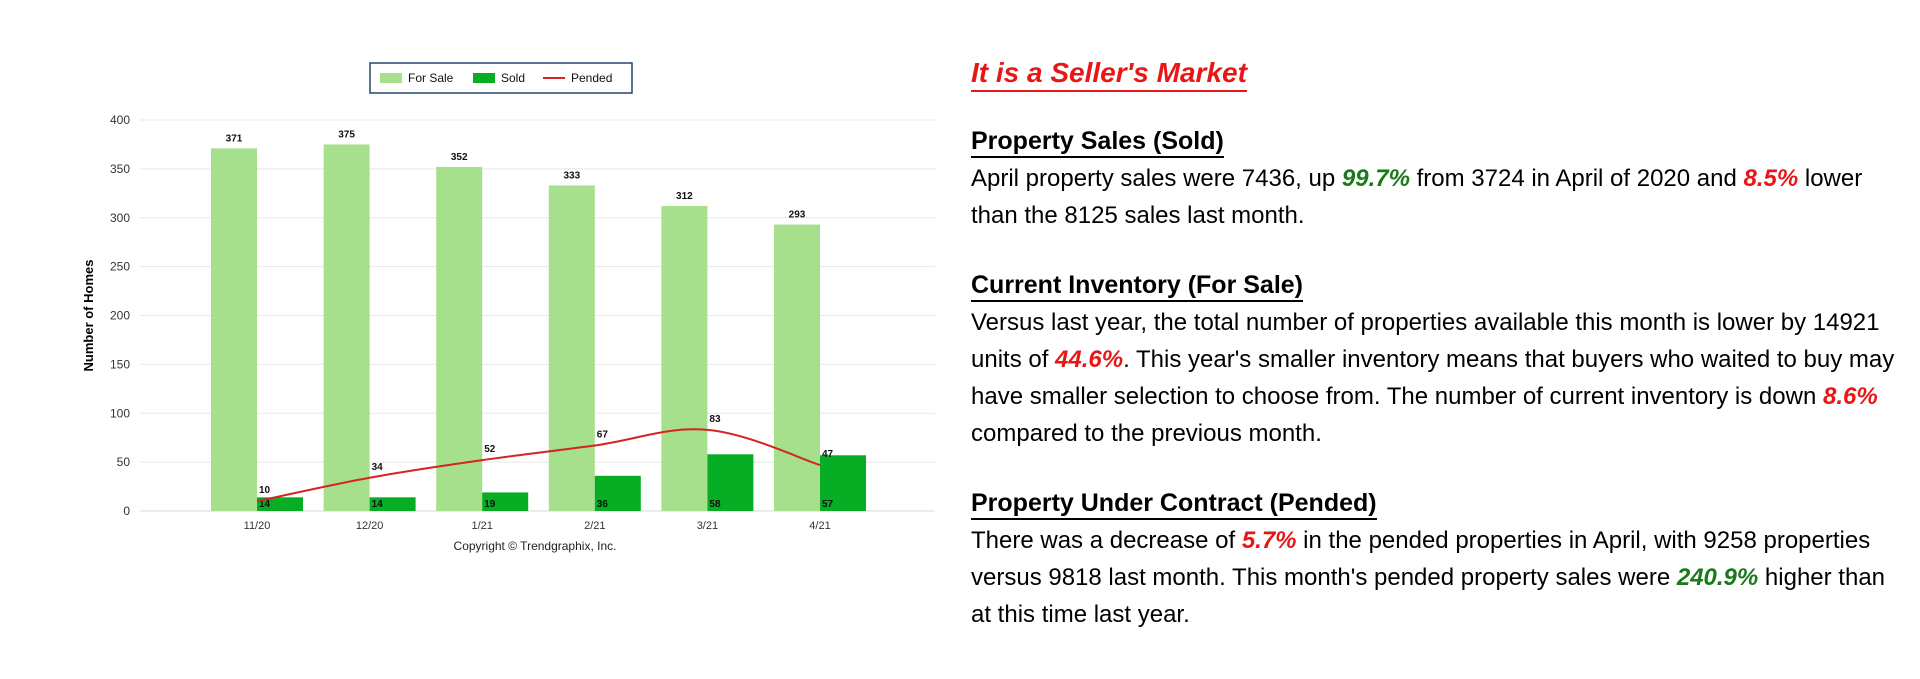 The width and height of the screenshot is (1920, 679). I want to click on data-label-sold: 36, so click(603, 504).